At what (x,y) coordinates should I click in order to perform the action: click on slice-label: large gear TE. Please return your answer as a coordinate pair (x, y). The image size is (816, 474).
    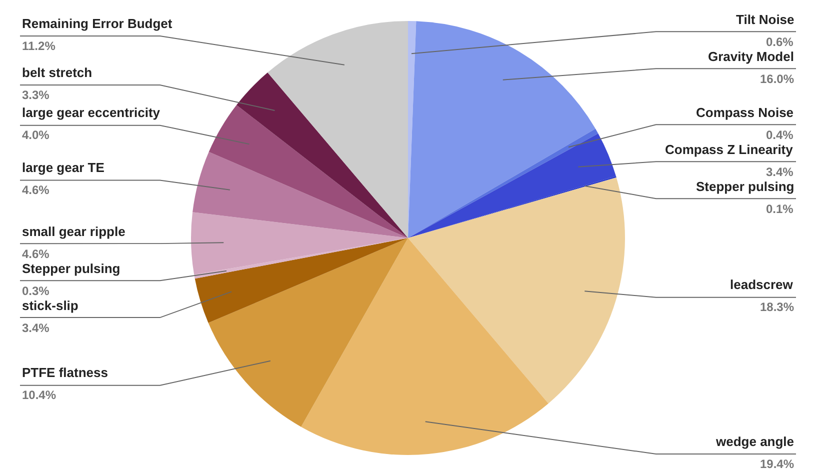
    Looking at the image, I should click on (63, 167).